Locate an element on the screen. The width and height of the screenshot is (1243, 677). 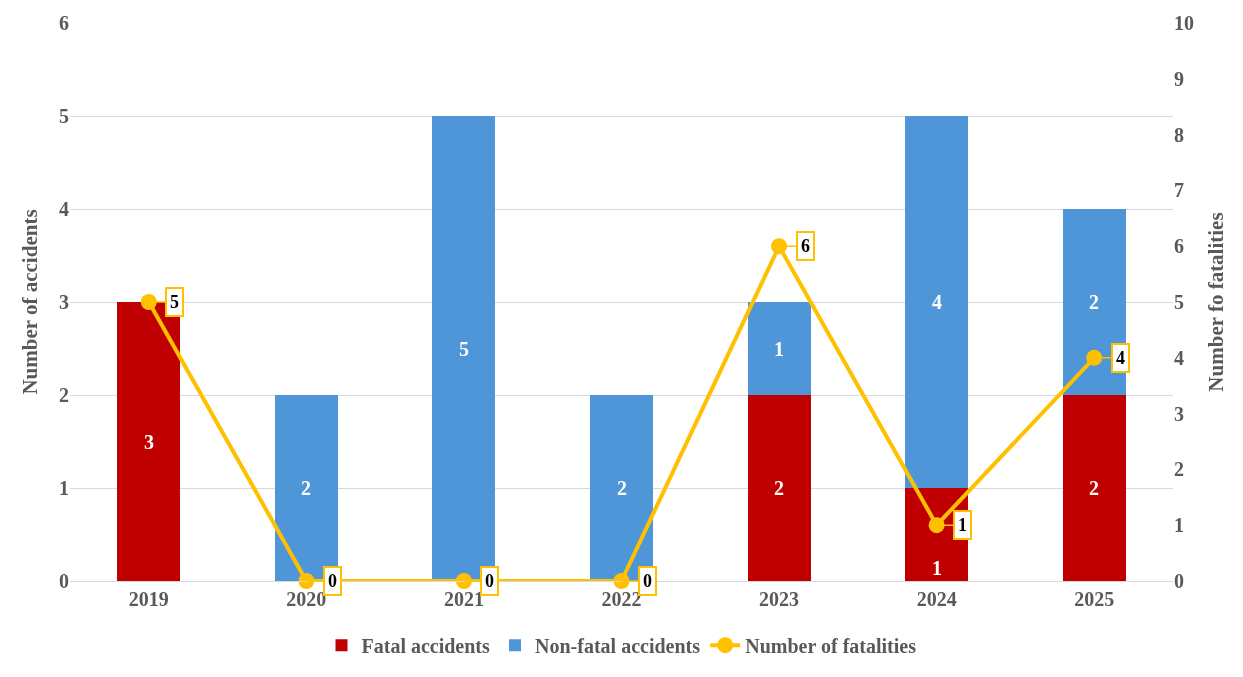
y2-tick-label: 8 is located at coordinates (1179, 134).